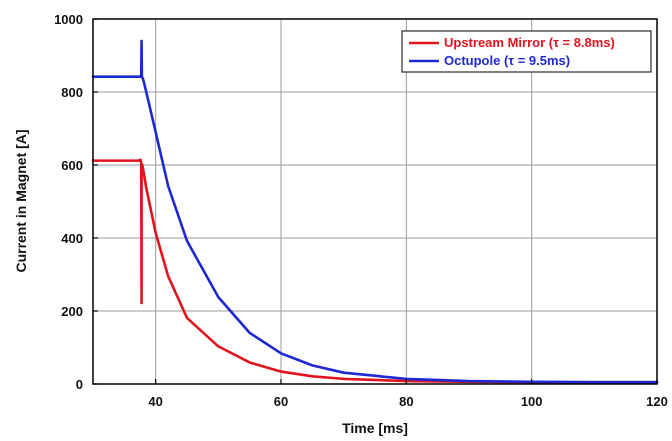  Describe the element at coordinates (532, 401) in the screenshot. I see `x-tick-label-100: 100` at that location.